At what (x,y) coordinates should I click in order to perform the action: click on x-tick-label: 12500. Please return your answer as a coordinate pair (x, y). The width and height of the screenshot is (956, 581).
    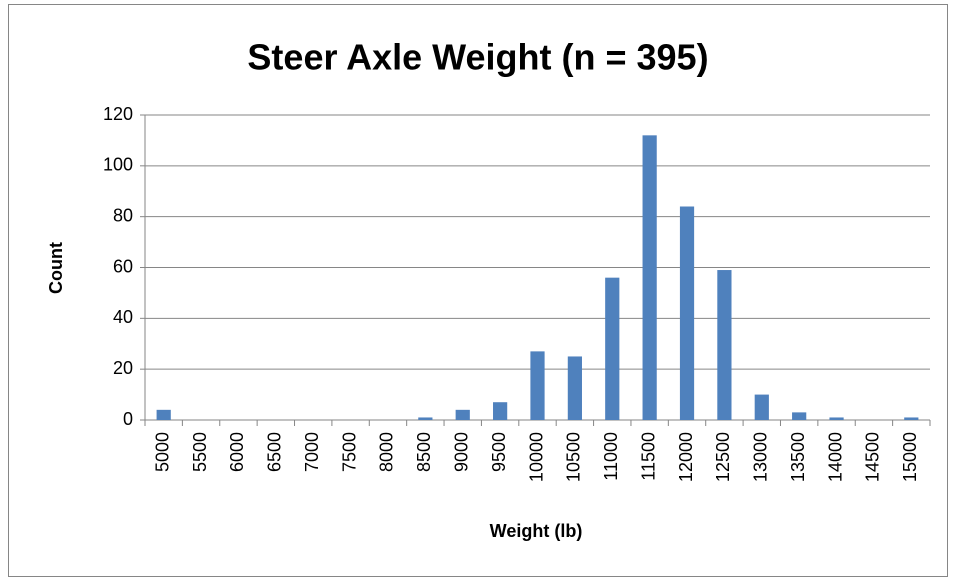
    Looking at the image, I should click on (723, 457).